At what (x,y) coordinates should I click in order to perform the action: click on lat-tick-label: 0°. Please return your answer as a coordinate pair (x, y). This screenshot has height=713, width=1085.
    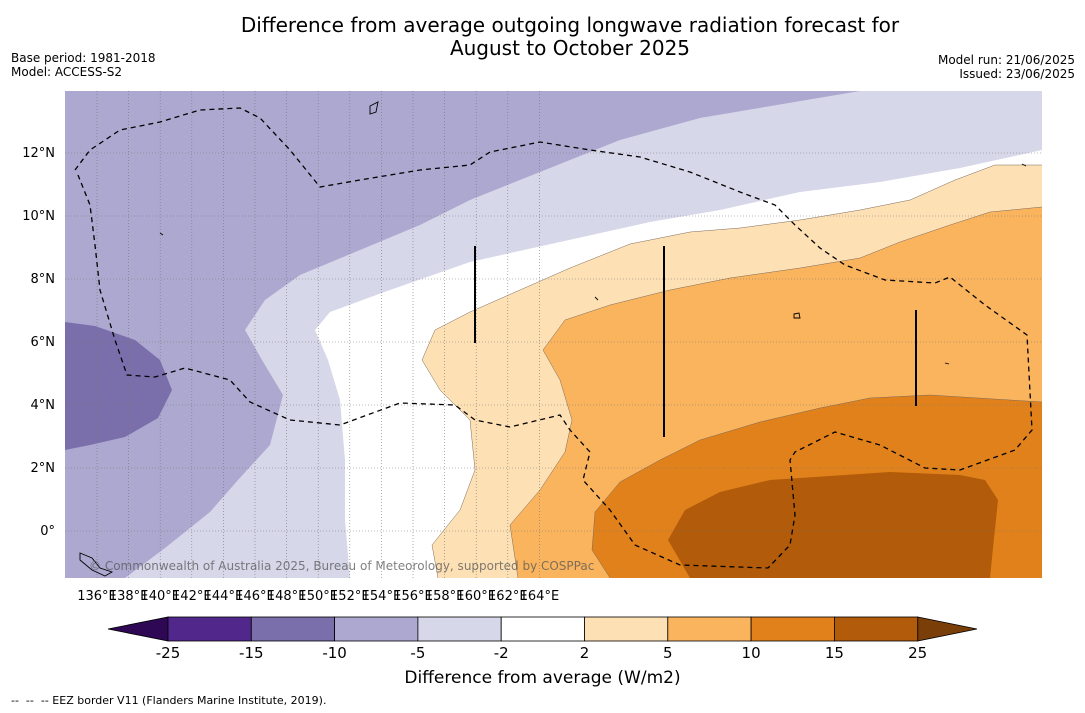
    Looking at the image, I should click on (47, 531).